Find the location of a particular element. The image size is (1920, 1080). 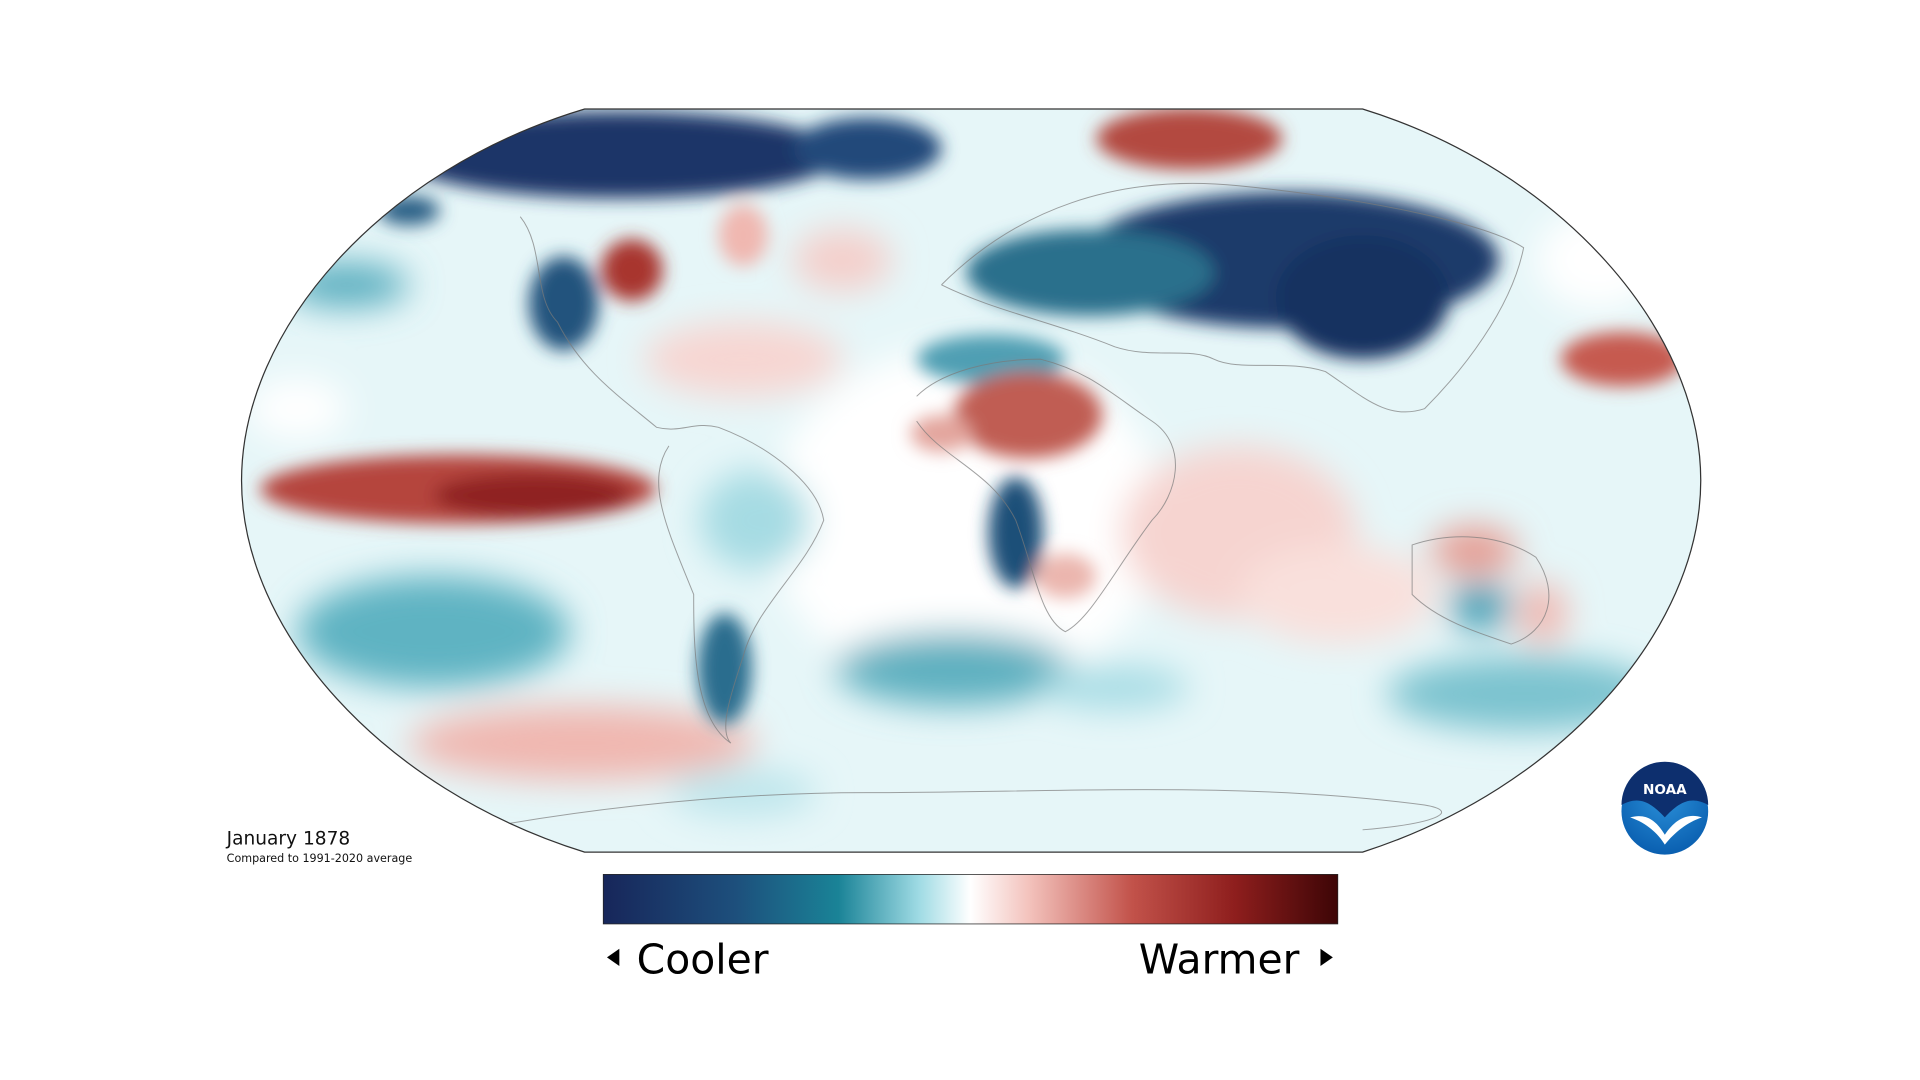

logo-top is located at coordinates (1665, 789).